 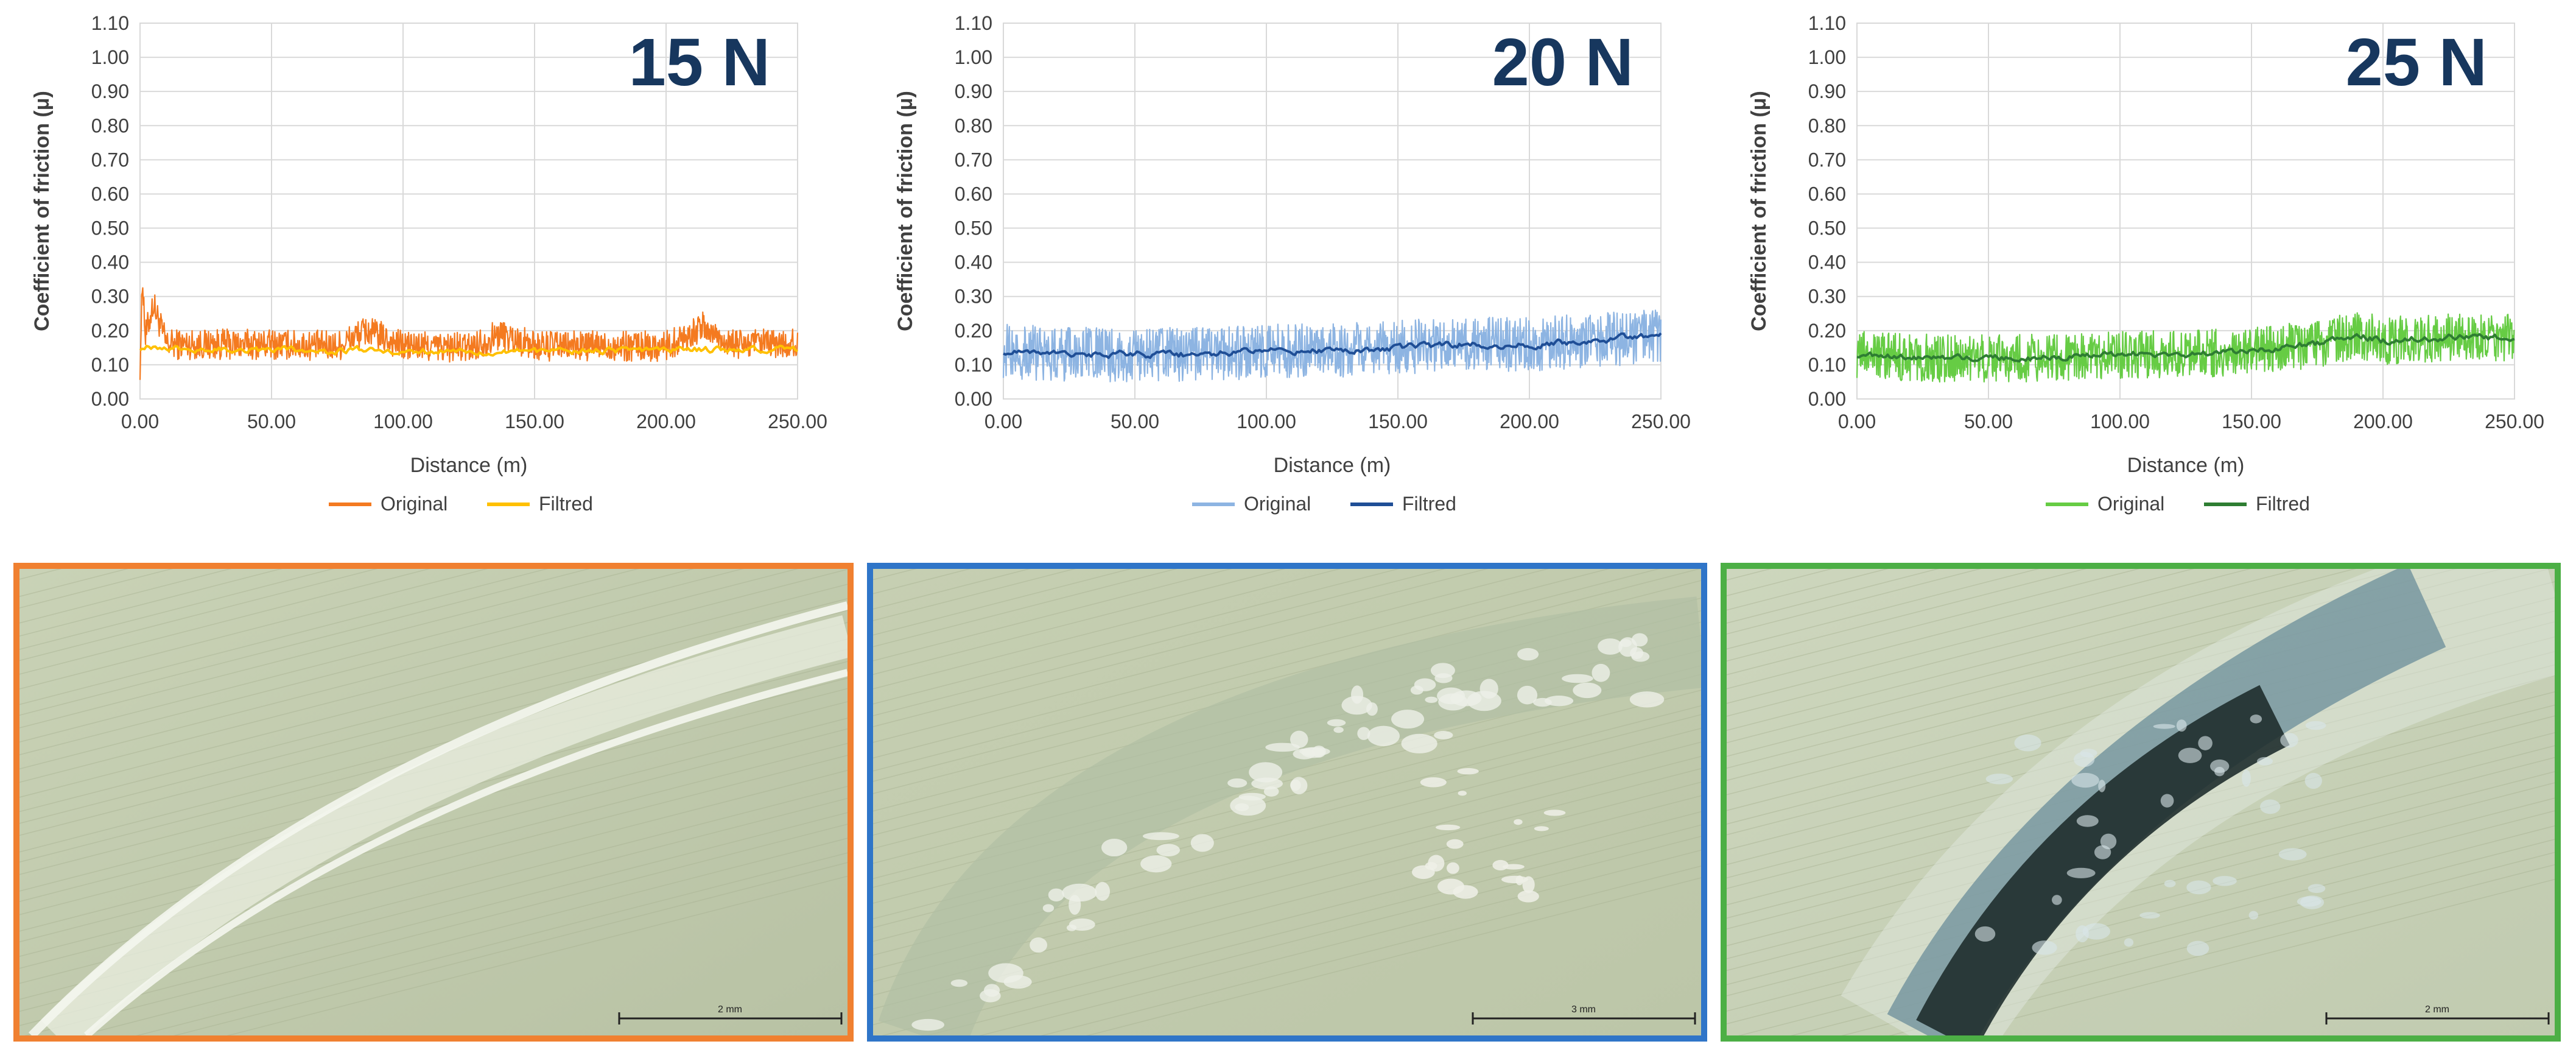 What do you see at coordinates (1584, 1009) in the screenshot?
I see `scale-bar-label: 3 mm` at bounding box center [1584, 1009].